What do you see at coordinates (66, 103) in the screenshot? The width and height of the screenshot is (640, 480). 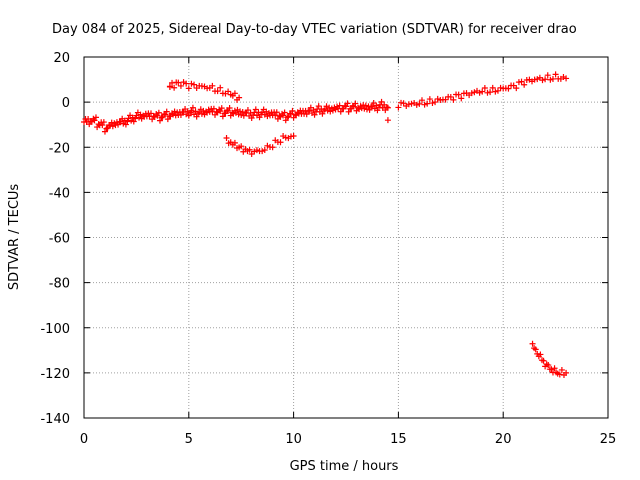 I see `y-tick-label: 0` at bounding box center [66, 103].